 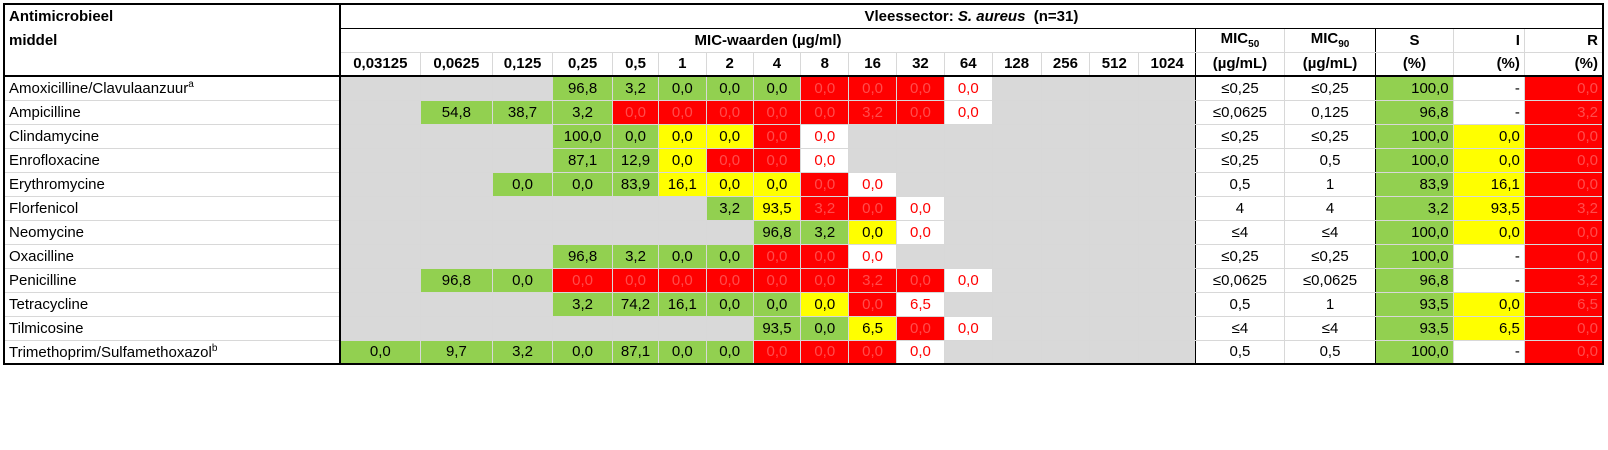 What do you see at coordinates (682, 64) in the screenshot?
I see `concentration-header: 1` at bounding box center [682, 64].